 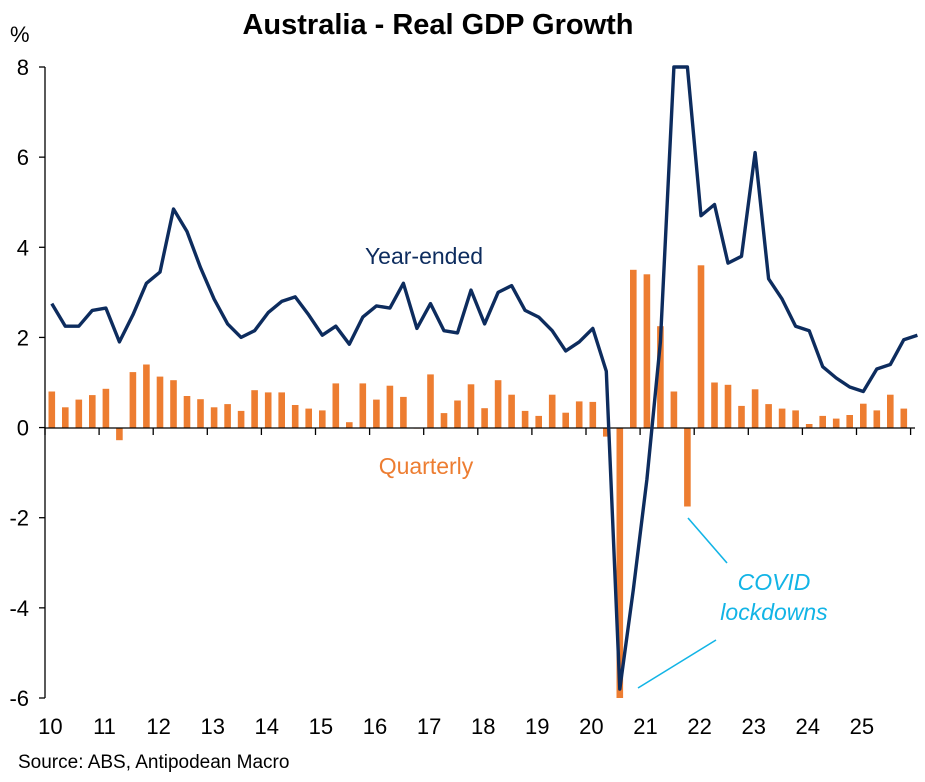 What do you see at coordinates (483, 726) in the screenshot?
I see `x-tick-label: 18` at bounding box center [483, 726].